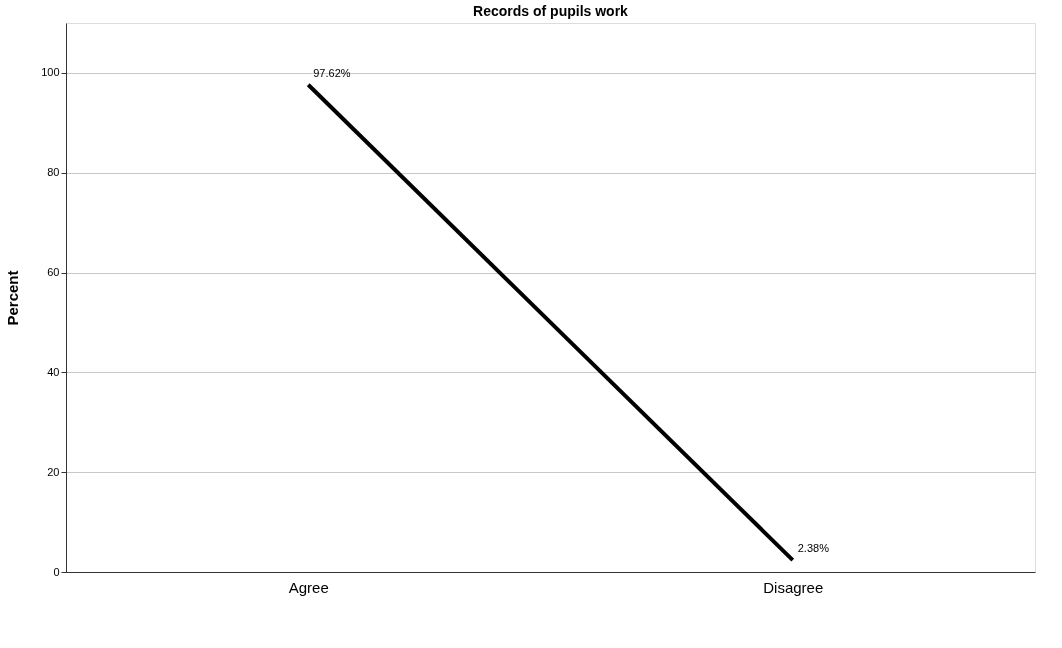  I want to click on y-tick-label: 80, so click(53, 172).